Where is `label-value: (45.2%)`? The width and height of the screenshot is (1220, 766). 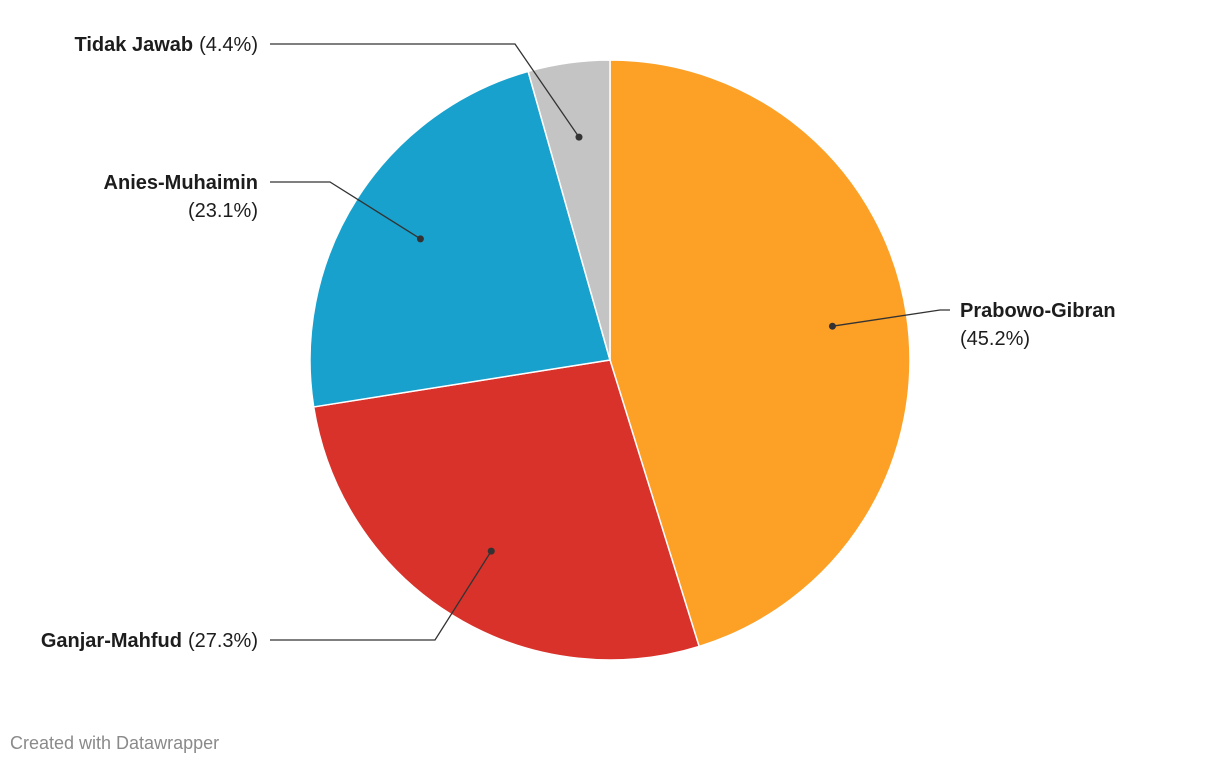
label-value: (45.2%) is located at coordinates (995, 339).